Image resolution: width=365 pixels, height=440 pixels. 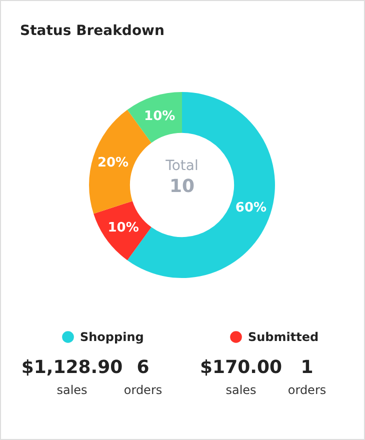 I want to click on text: $1,128.90, so click(x=72, y=367).